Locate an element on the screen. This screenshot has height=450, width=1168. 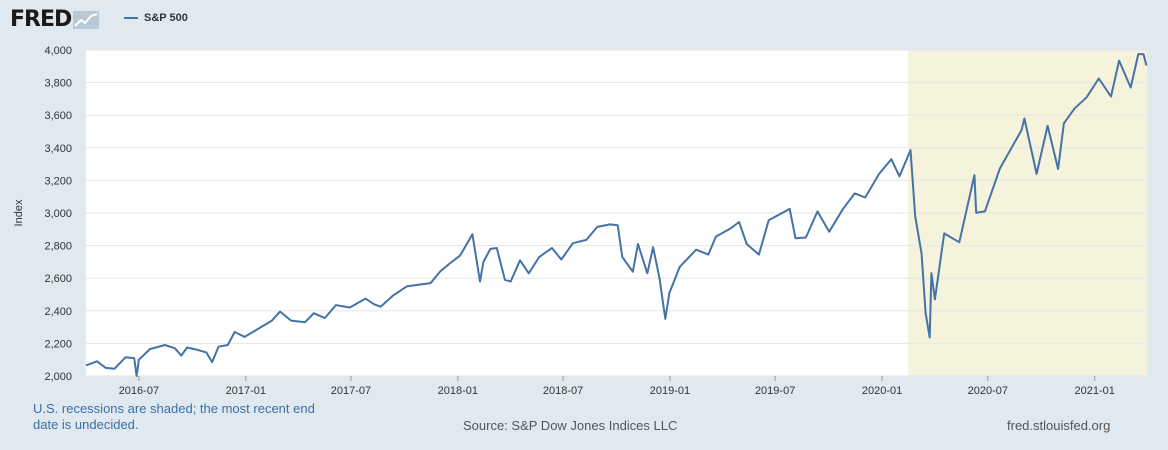
chart-logo-icon is located at coordinates (86, 20).